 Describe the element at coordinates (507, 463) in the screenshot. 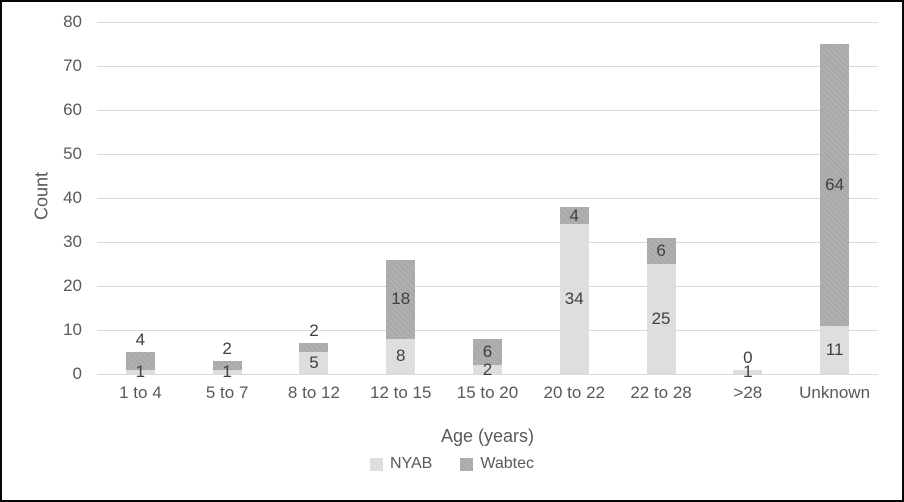

I see `legend-label: Wabtec` at that location.